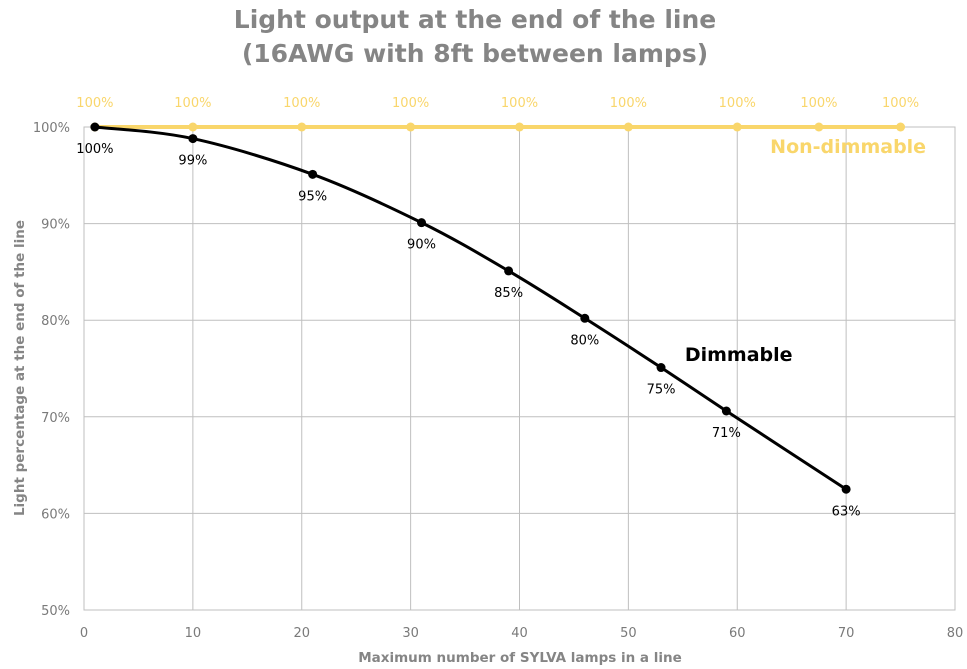 The width and height of the screenshot is (967, 669). What do you see at coordinates (410, 633) in the screenshot?
I see `x-tick-label: 30` at bounding box center [410, 633].